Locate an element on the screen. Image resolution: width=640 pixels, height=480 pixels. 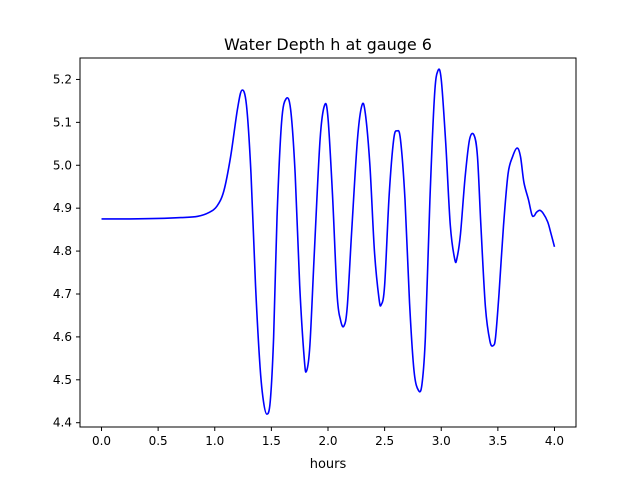
y-tick-label: 4.7 is located at coordinates (62, 294).